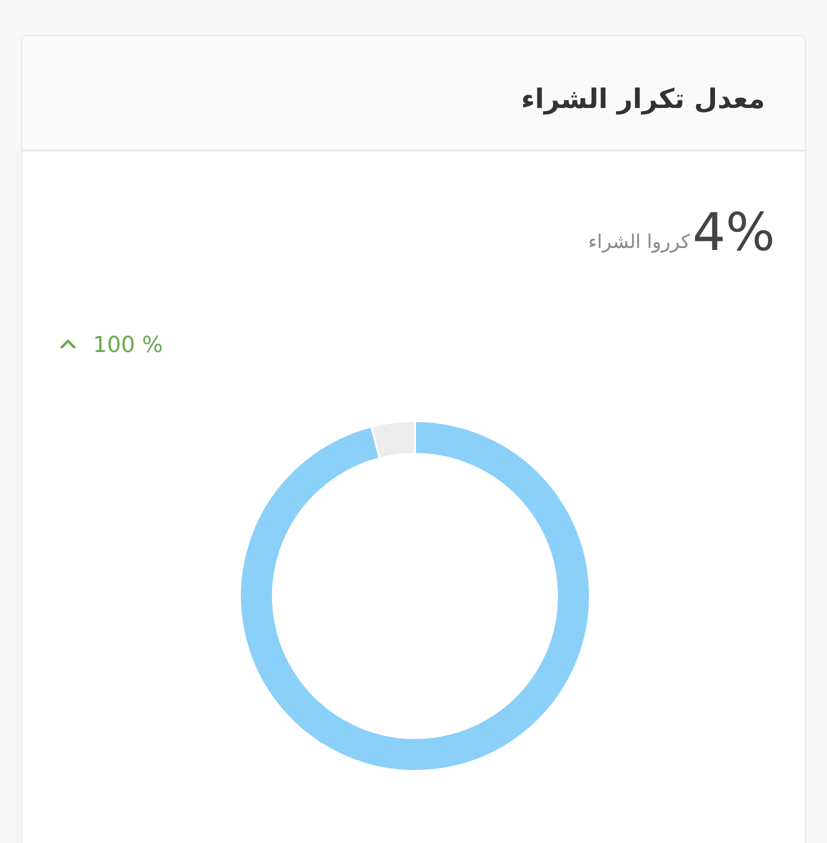 The height and width of the screenshot is (843, 827). I want to click on text: معدل تكرار الشراء, so click(643, 99).